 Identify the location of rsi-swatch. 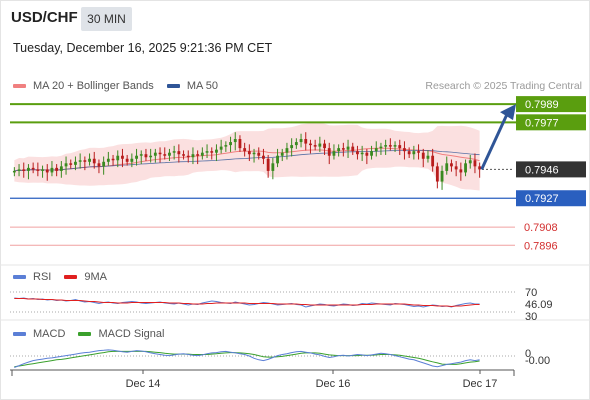
(19, 277).